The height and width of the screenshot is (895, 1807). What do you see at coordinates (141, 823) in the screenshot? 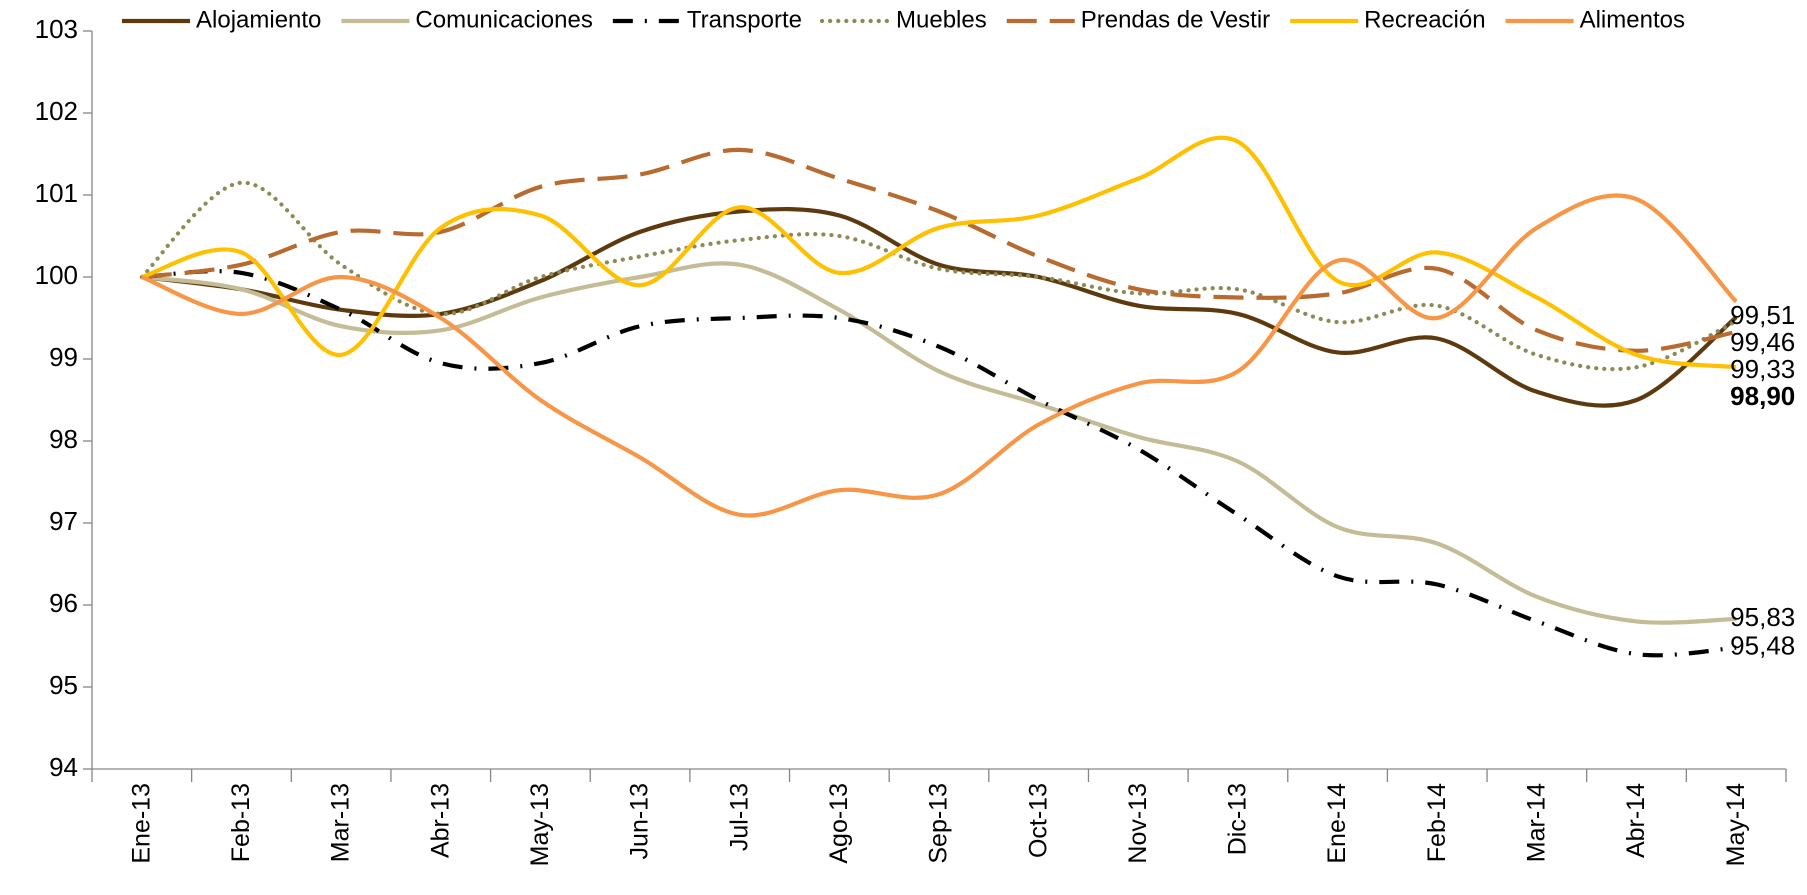
I see `x-tick-label: Ene-13` at bounding box center [141, 823].